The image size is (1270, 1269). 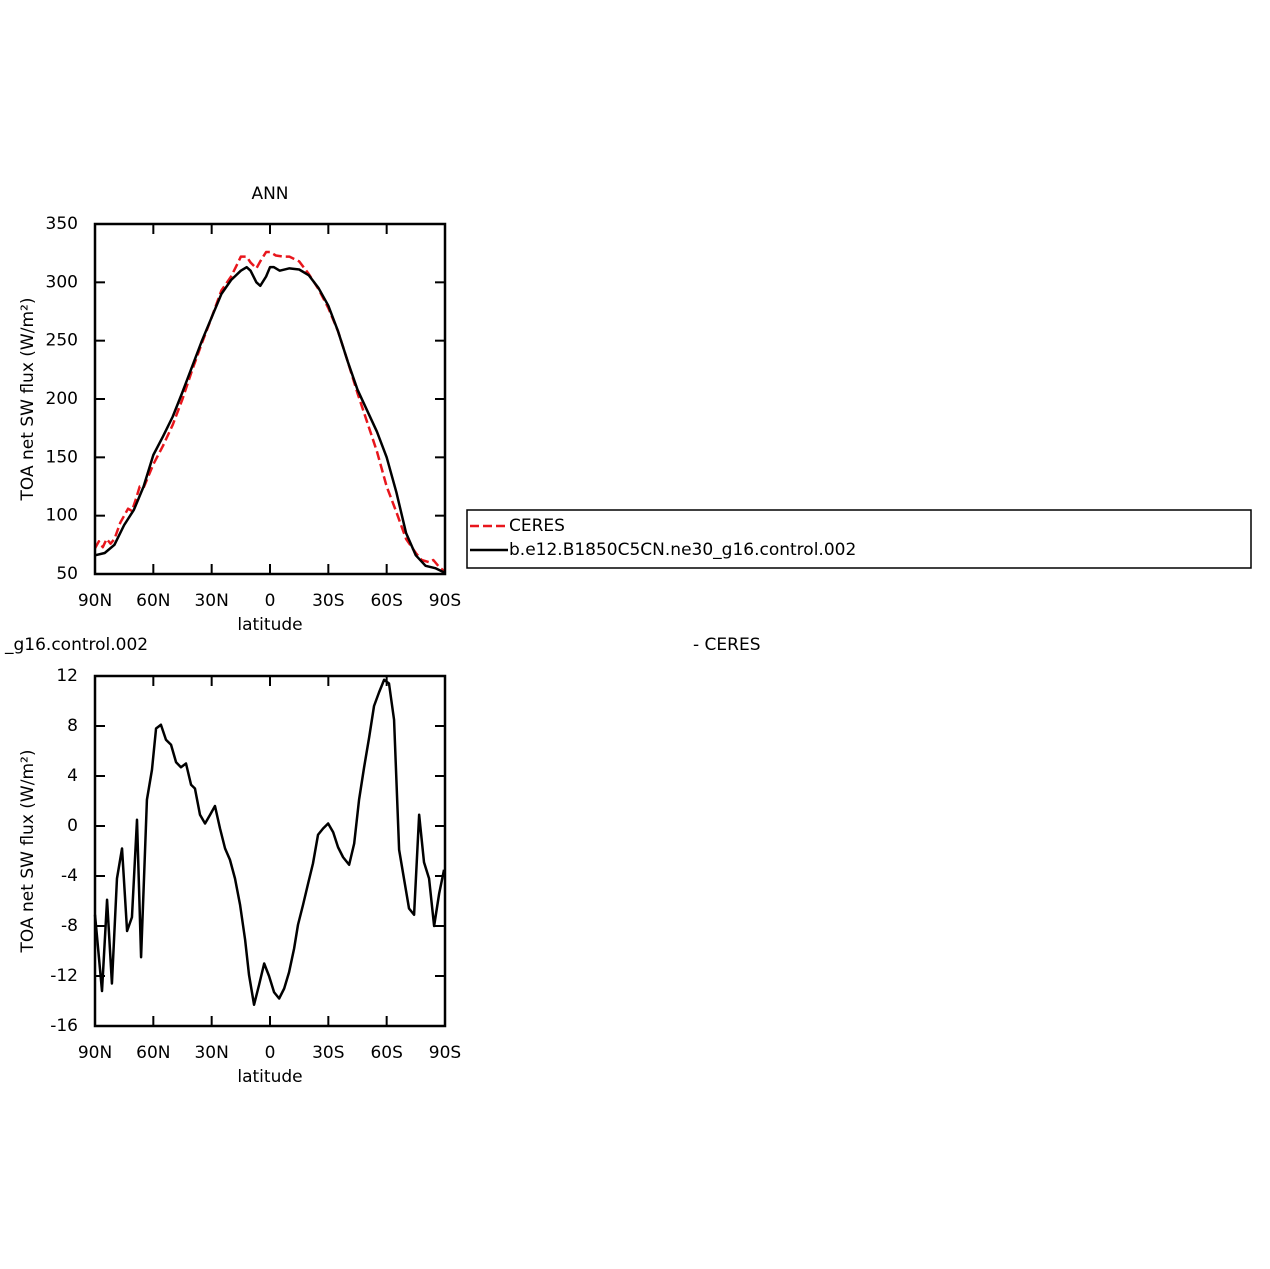 What do you see at coordinates (76, 645) in the screenshot?
I see `chart-title-left: _g16.control.002` at bounding box center [76, 645].